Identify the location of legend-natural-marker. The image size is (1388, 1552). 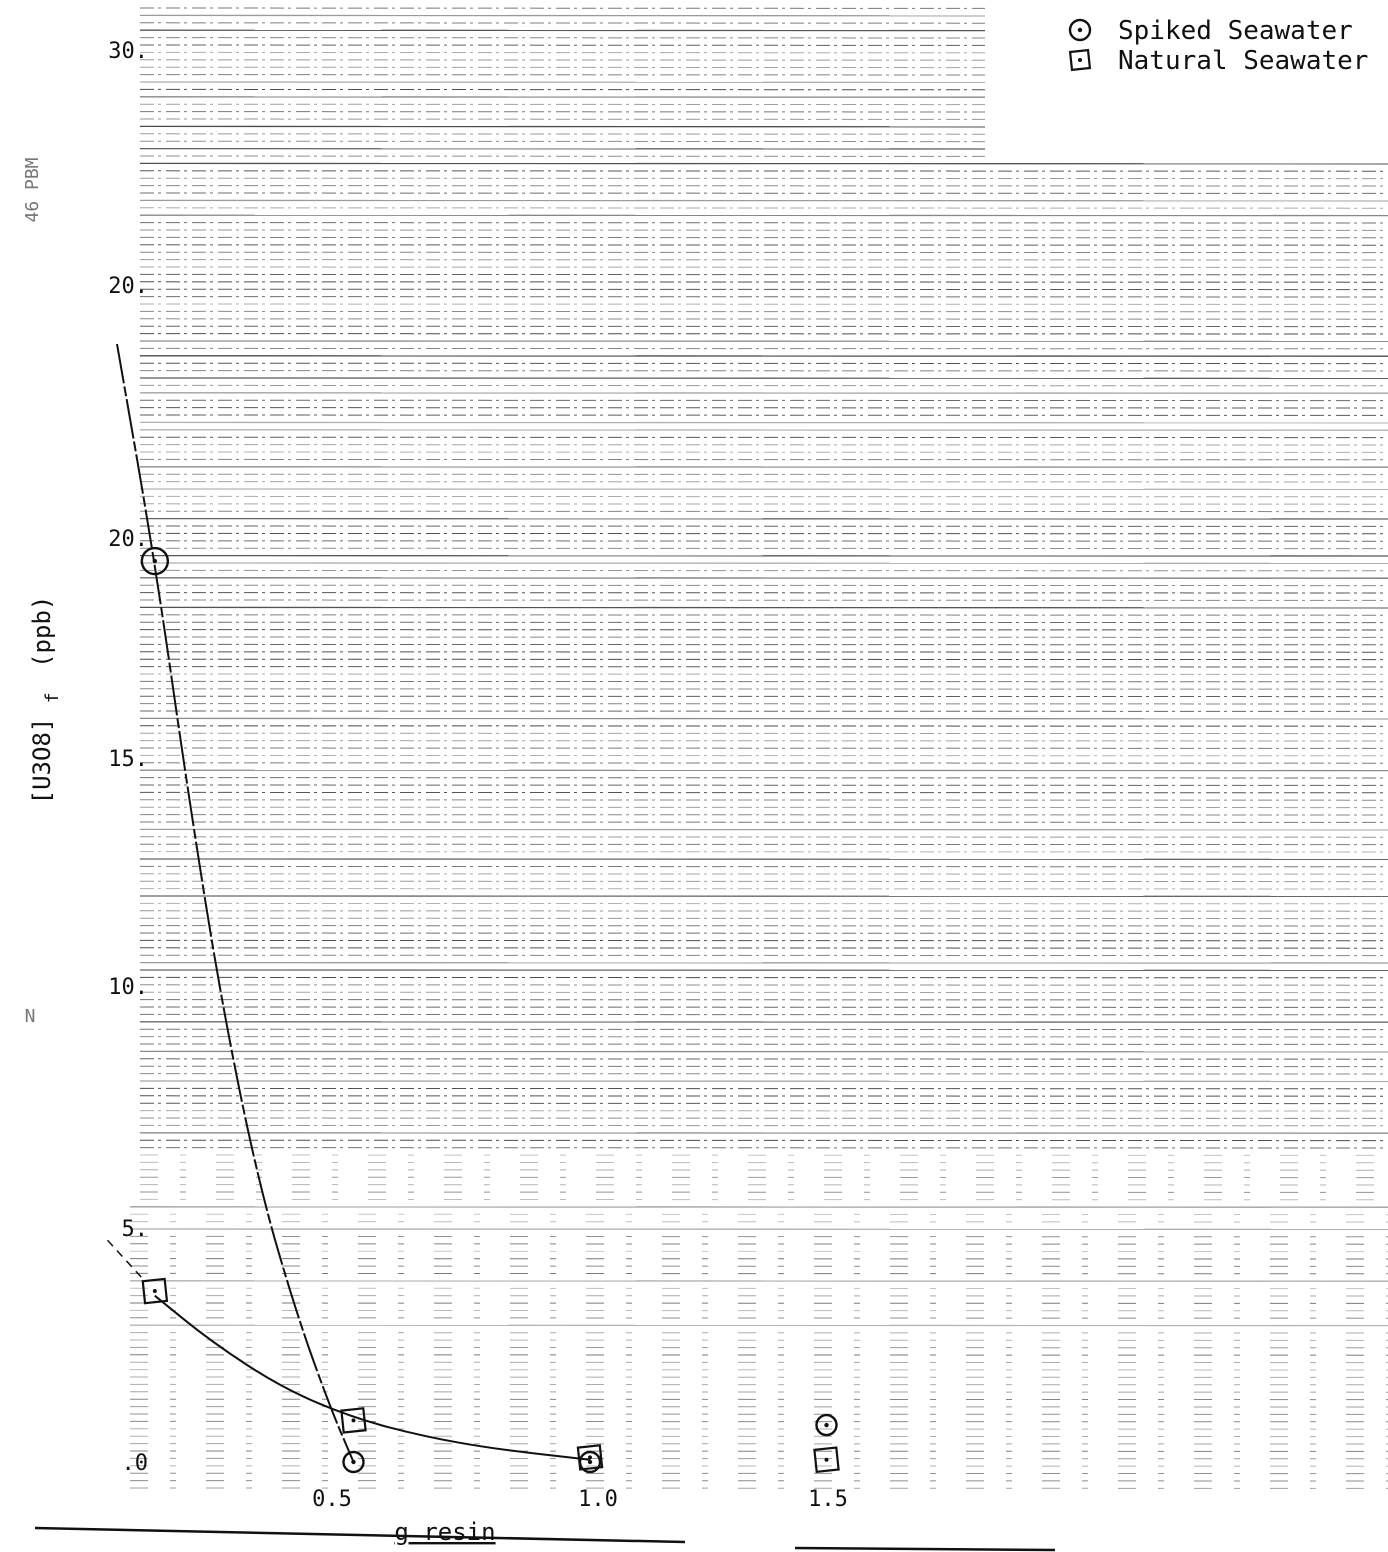
(1080, 60).